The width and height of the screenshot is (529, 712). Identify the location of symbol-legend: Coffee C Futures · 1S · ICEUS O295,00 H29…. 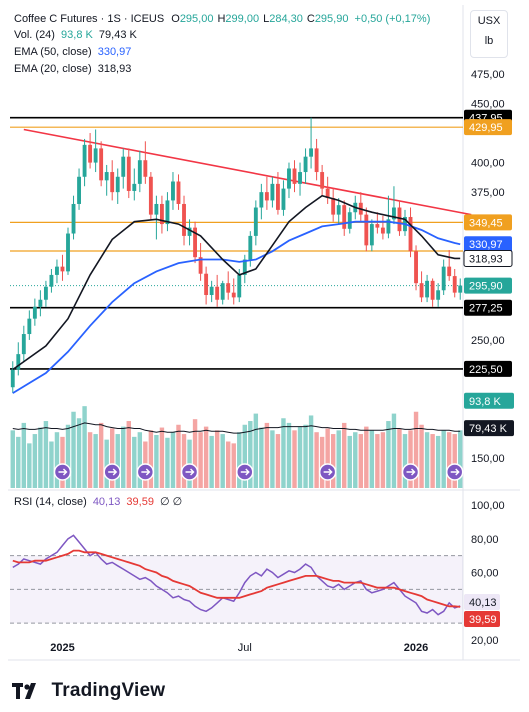
(222, 19).